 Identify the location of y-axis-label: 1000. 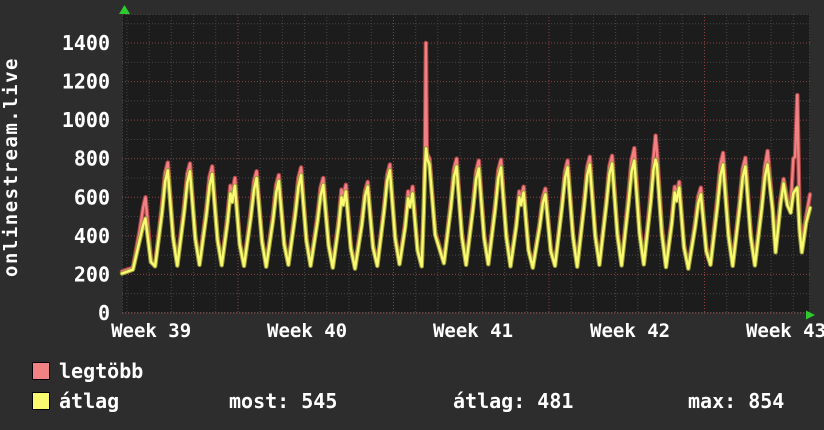
(86, 120).